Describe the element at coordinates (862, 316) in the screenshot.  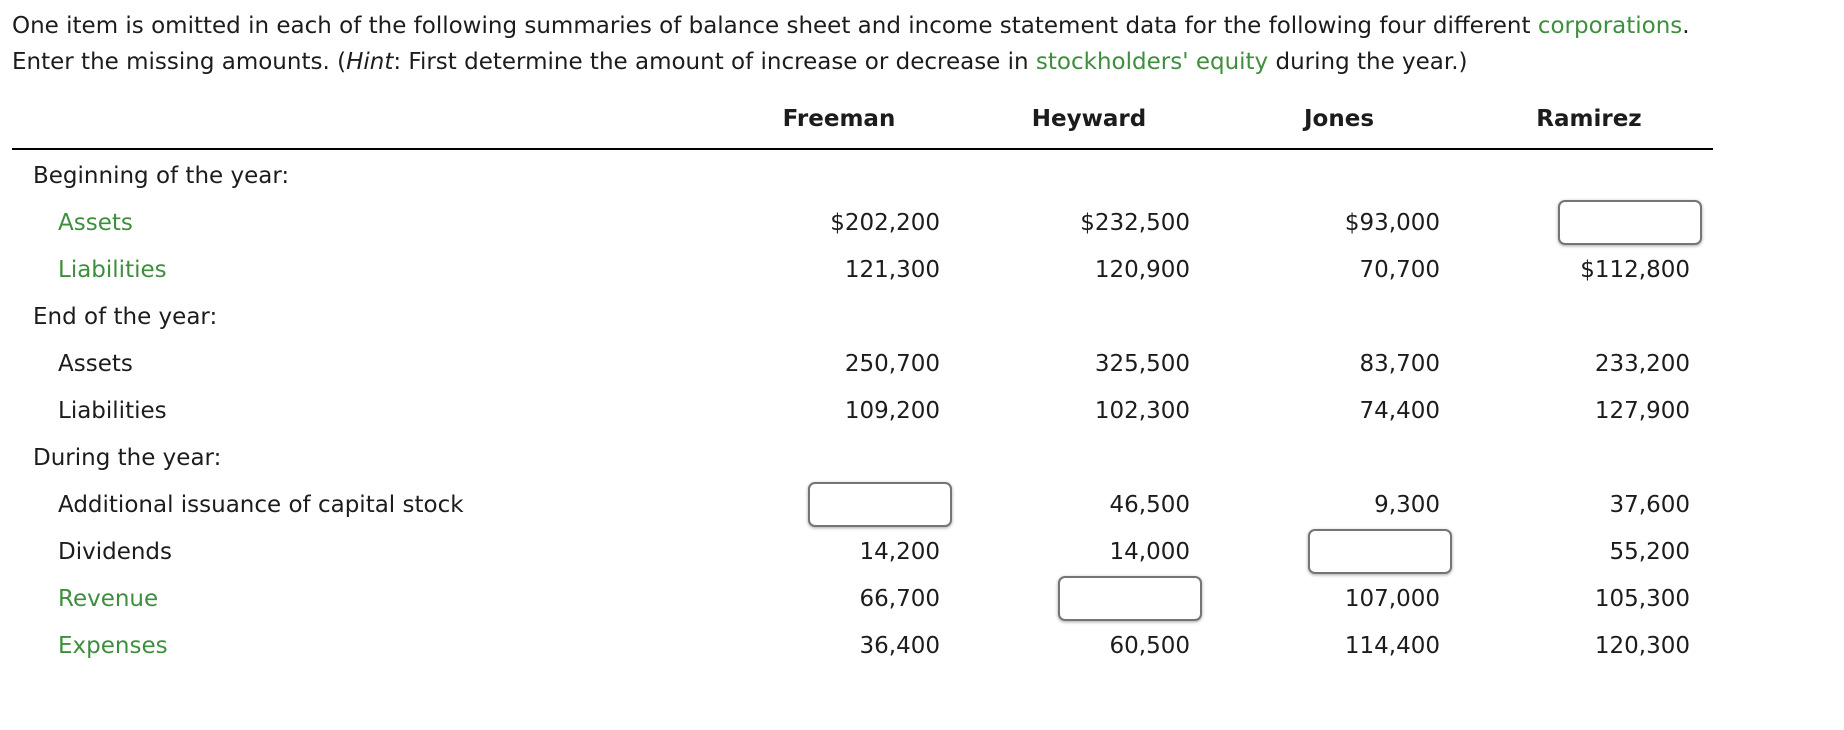
I see `table-row-section: End of the year:` at that location.